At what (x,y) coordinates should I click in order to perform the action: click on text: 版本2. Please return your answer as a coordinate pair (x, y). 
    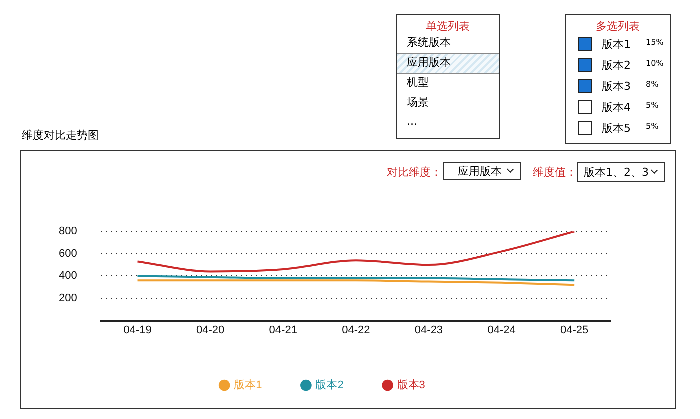
    Looking at the image, I should click on (616, 65).